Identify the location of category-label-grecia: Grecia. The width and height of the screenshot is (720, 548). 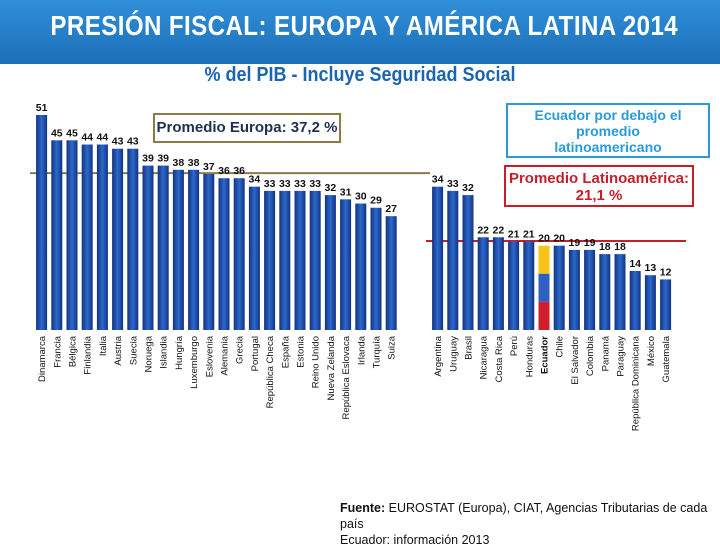
(240, 349).